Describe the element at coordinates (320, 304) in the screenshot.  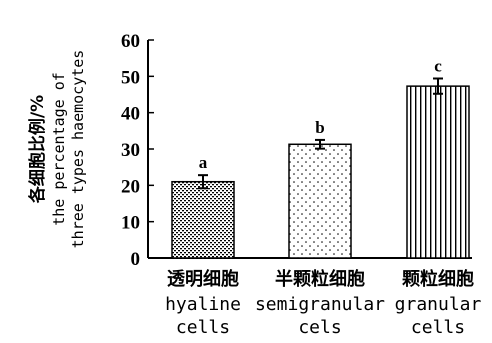
I see `x-tick-label-en-line1: semigranular` at that location.